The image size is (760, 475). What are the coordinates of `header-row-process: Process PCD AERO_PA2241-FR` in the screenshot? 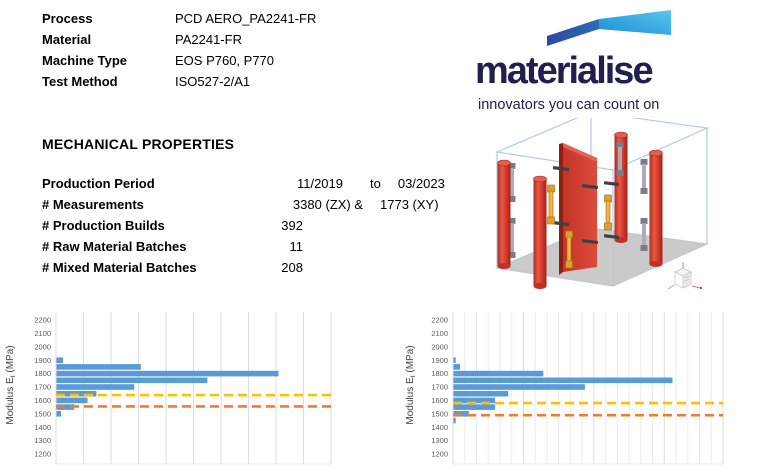 It's located at (179, 18).